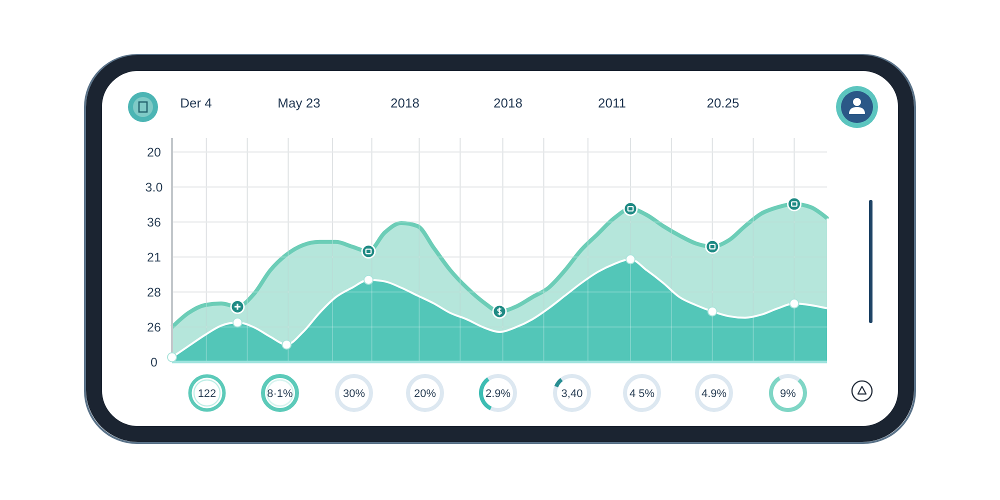 This screenshot has width=1000, height=500. I want to click on text: Der 4, so click(196, 103).